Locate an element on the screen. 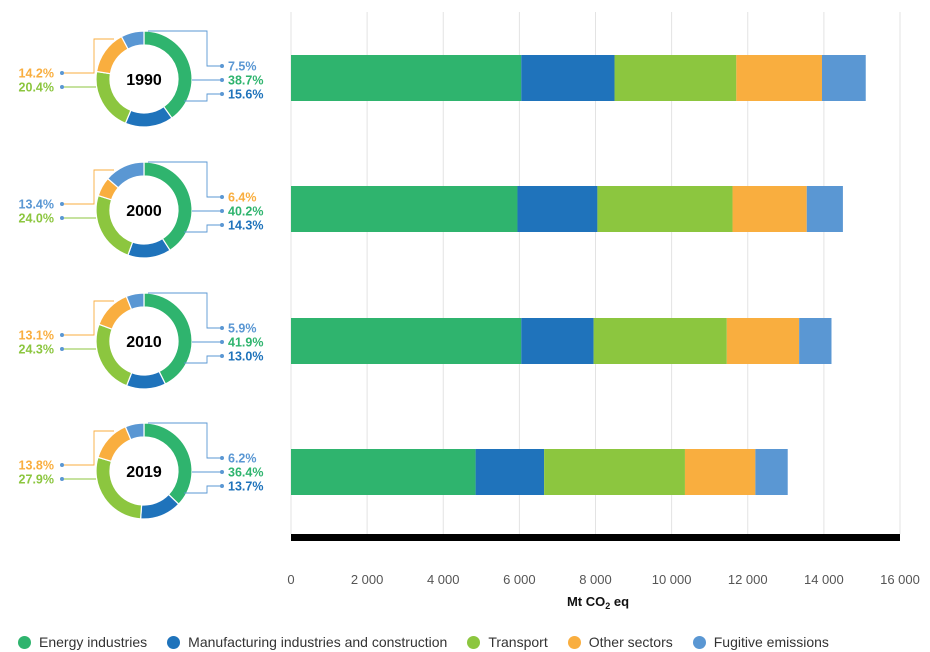 The height and width of the screenshot is (652, 930). pct-label-transport: 27.9% is located at coordinates (36, 480).